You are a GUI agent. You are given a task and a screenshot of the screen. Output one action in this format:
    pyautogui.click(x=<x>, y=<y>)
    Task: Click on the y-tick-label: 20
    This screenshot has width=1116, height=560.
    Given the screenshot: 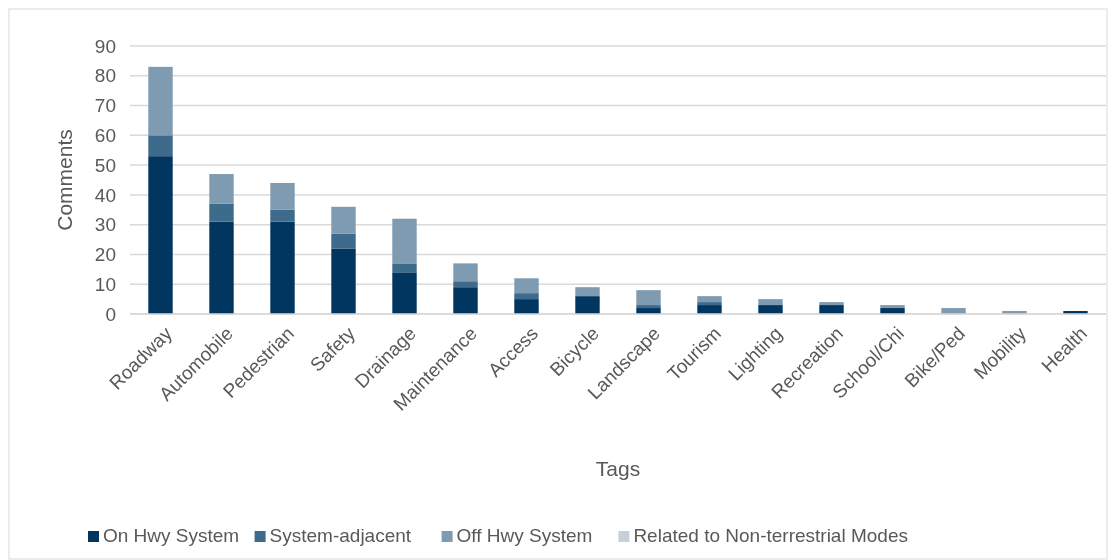 What is the action you would take?
    pyautogui.click(x=105, y=255)
    